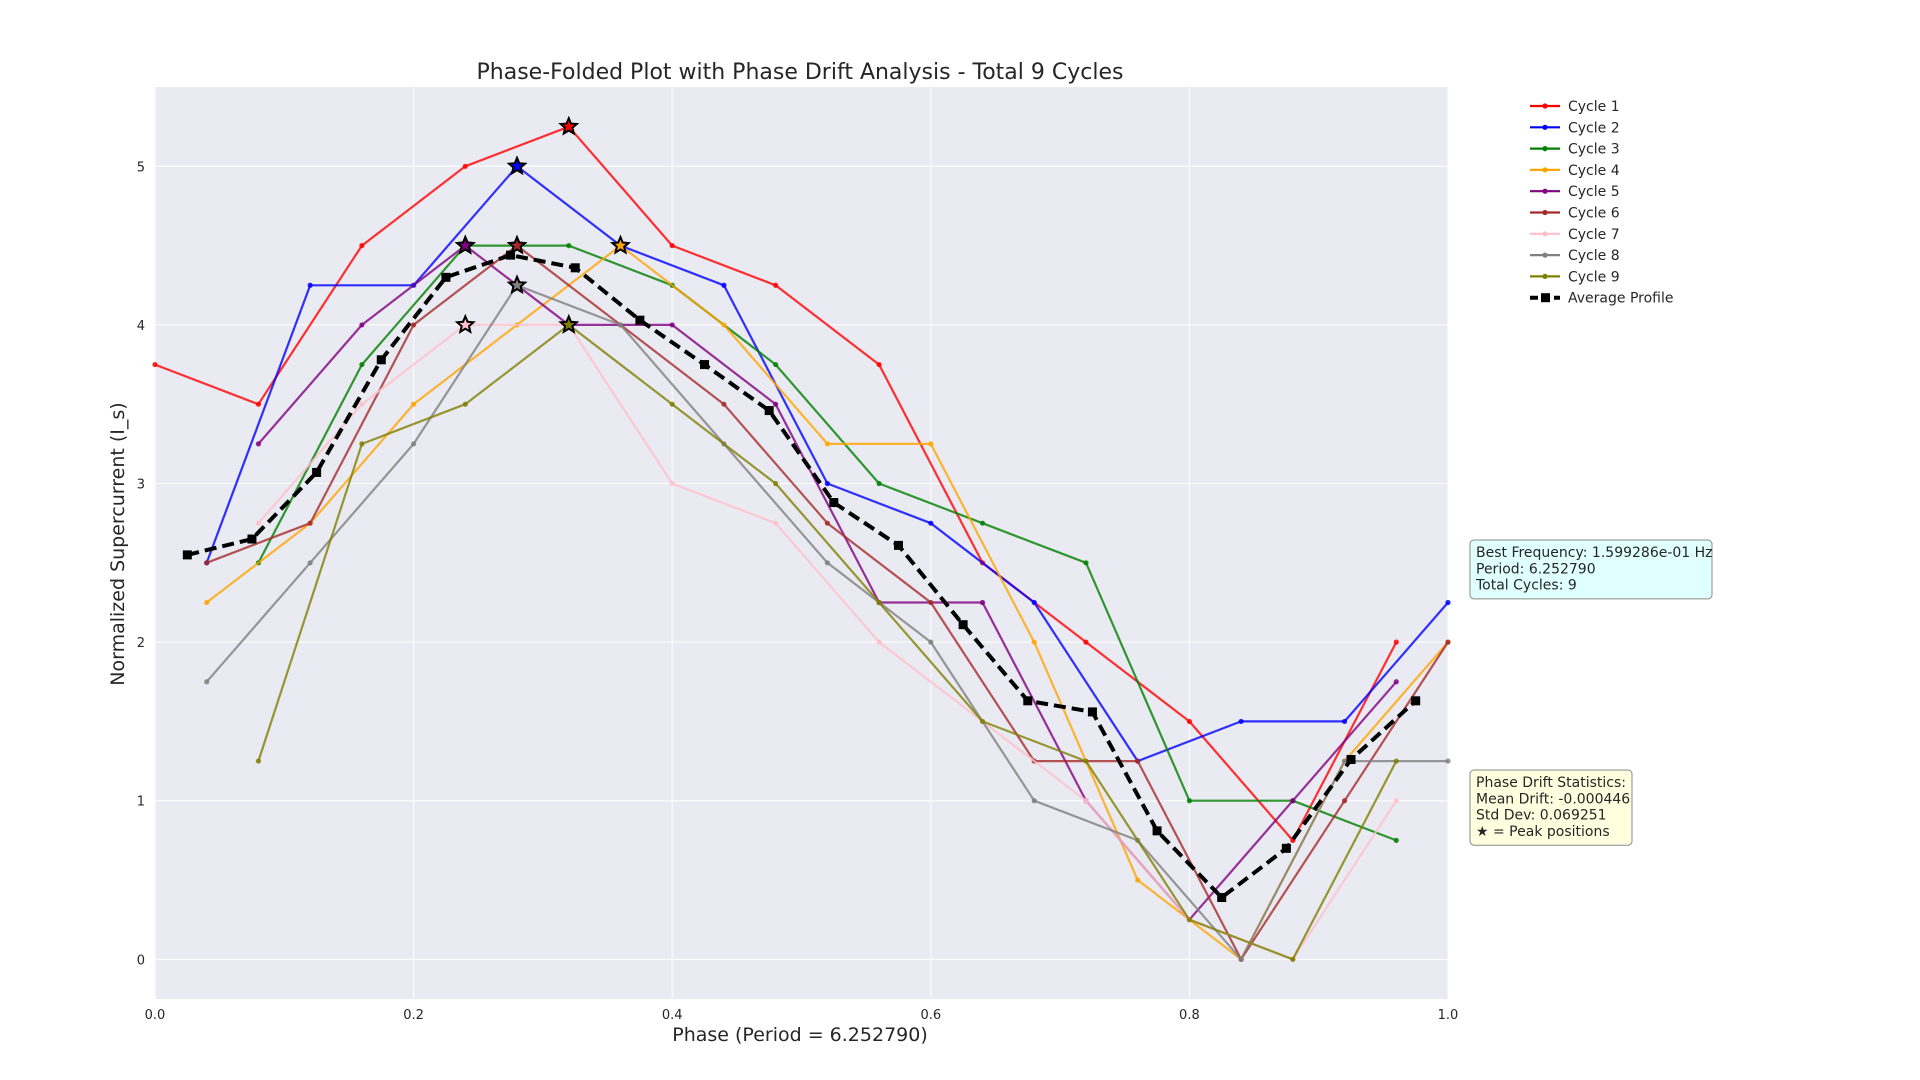 The image size is (1920, 1080). I want to click on legend-entry: Cycle 4, so click(1575, 171).